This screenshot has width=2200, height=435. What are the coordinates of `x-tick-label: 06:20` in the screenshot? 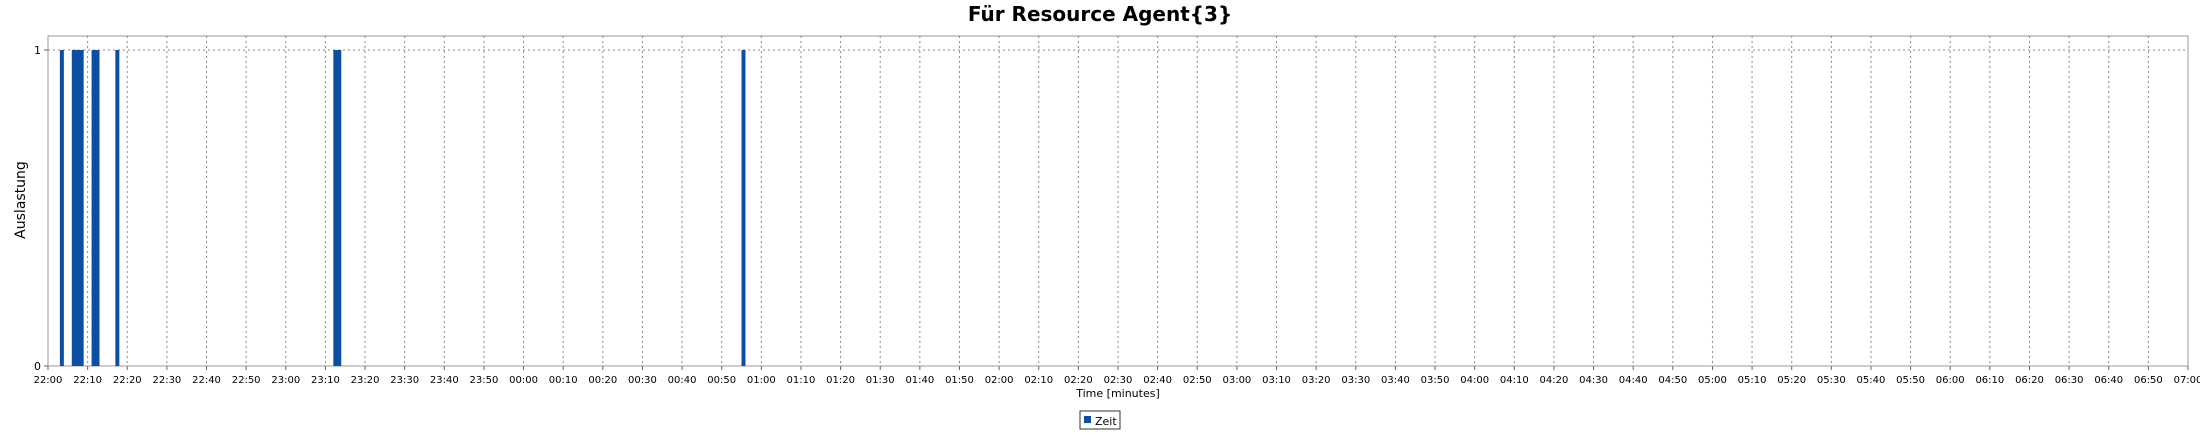 It's located at (2029, 380).